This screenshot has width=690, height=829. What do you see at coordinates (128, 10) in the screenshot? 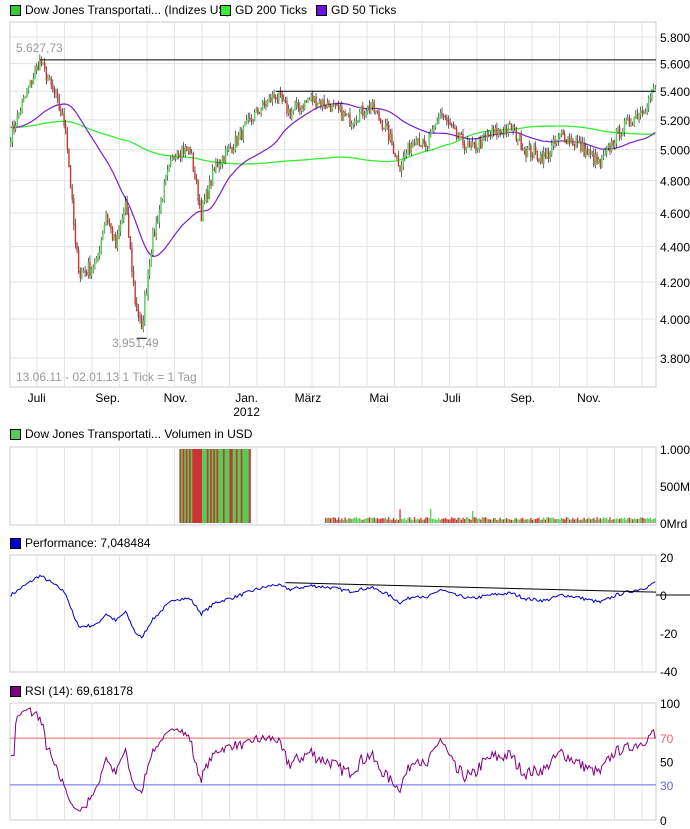
I see `legend-label: Dow Jones Transportati... (Indizes US)` at bounding box center [128, 10].